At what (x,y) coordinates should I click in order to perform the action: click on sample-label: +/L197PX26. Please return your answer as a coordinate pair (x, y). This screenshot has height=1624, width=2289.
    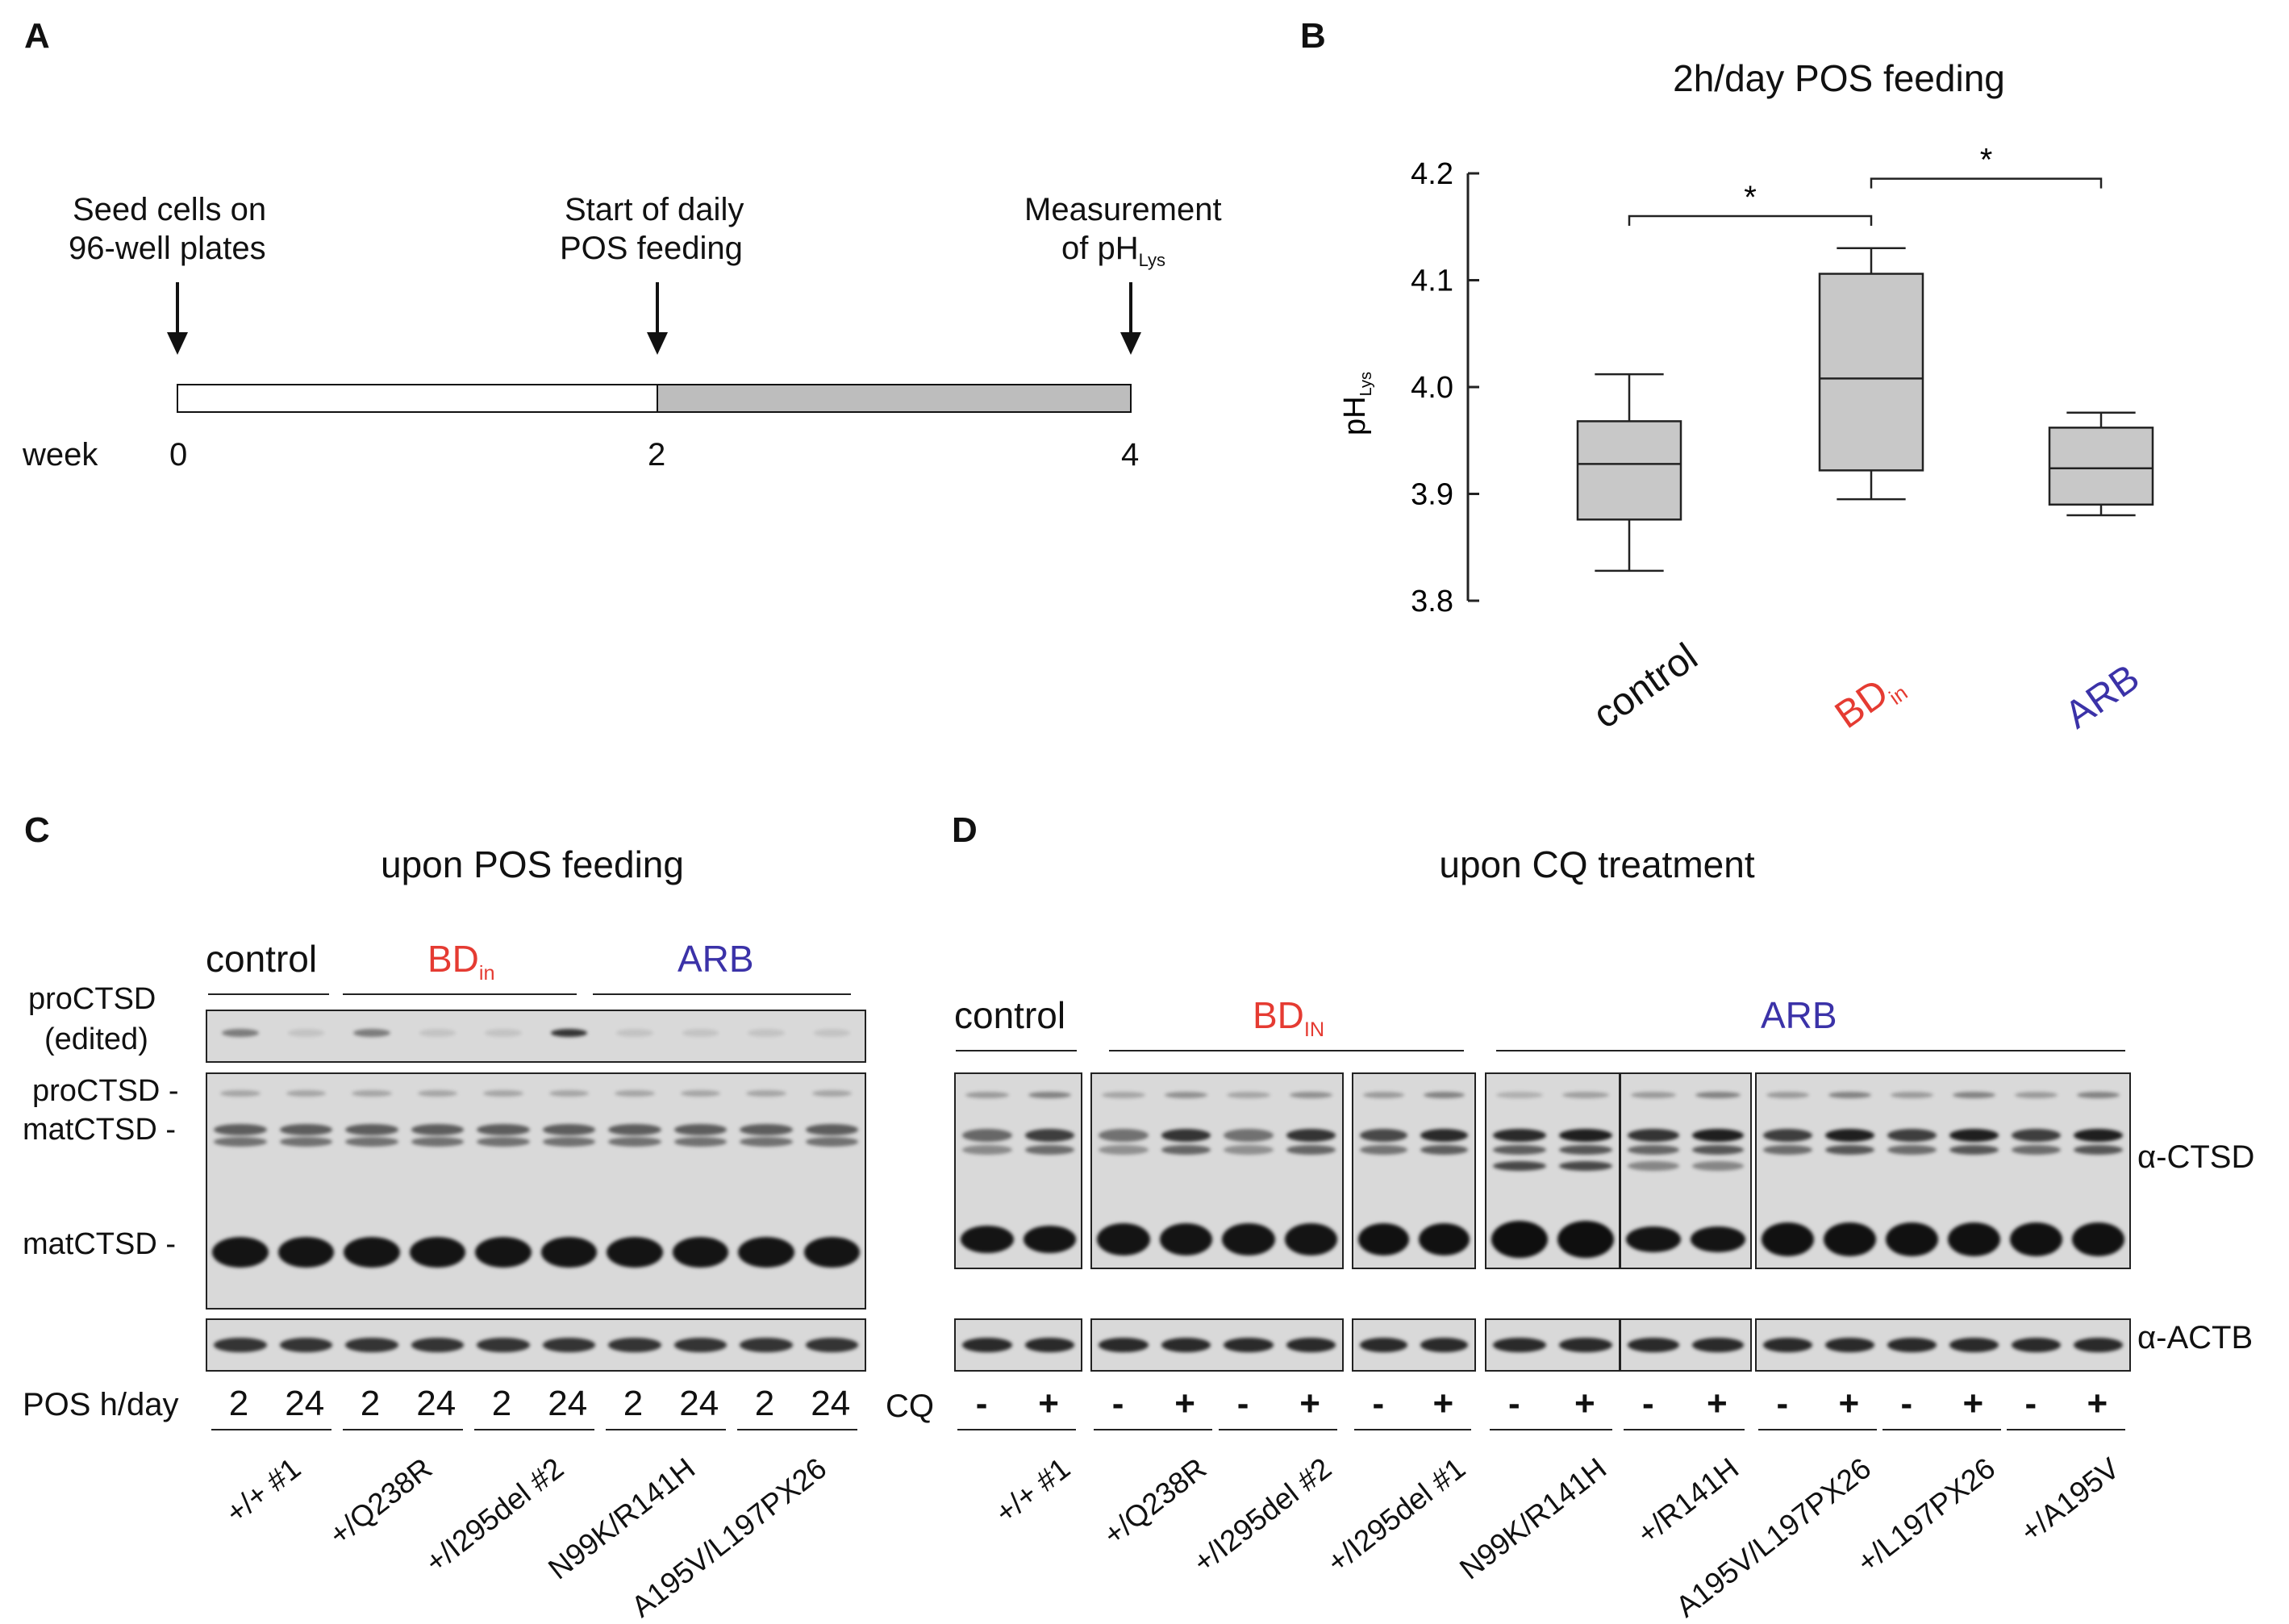
    Looking at the image, I should click on (1925, 1515).